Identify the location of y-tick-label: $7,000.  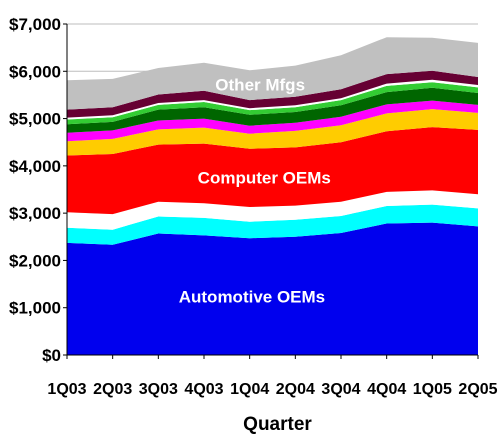
(35, 24).